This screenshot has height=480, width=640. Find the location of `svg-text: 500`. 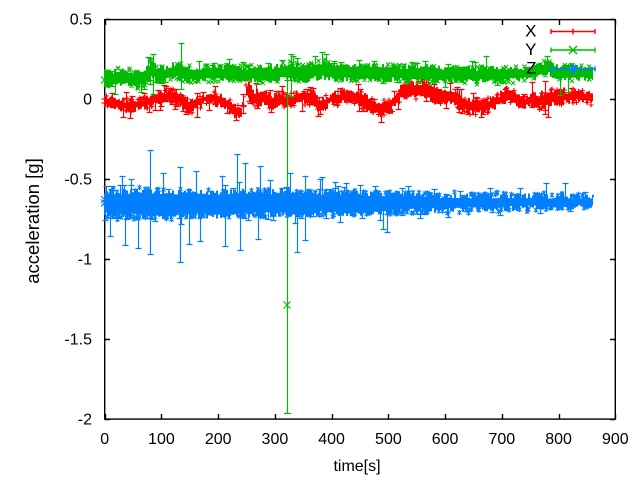

svg-text: 500 is located at coordinates (388, 439).